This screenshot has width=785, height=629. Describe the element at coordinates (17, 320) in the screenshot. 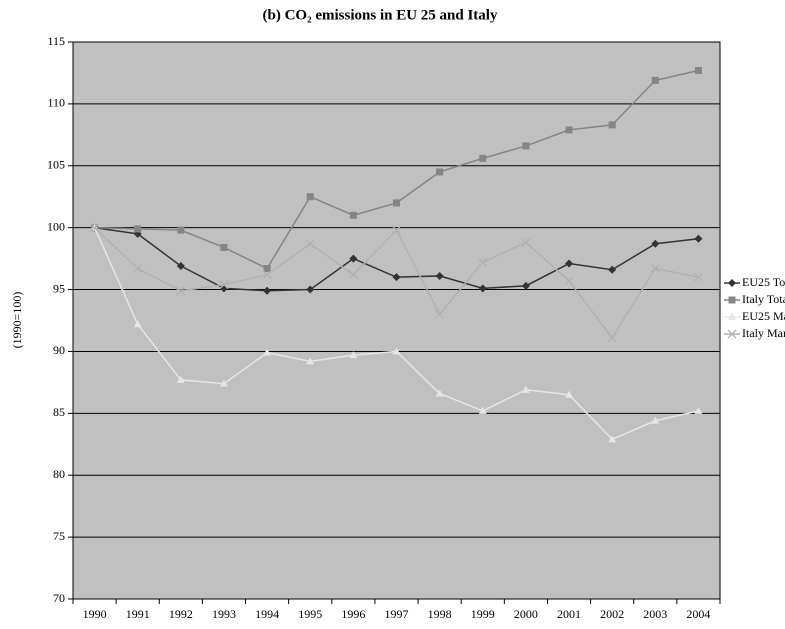

I see `y-axis-label: (1990=100)` at that location.